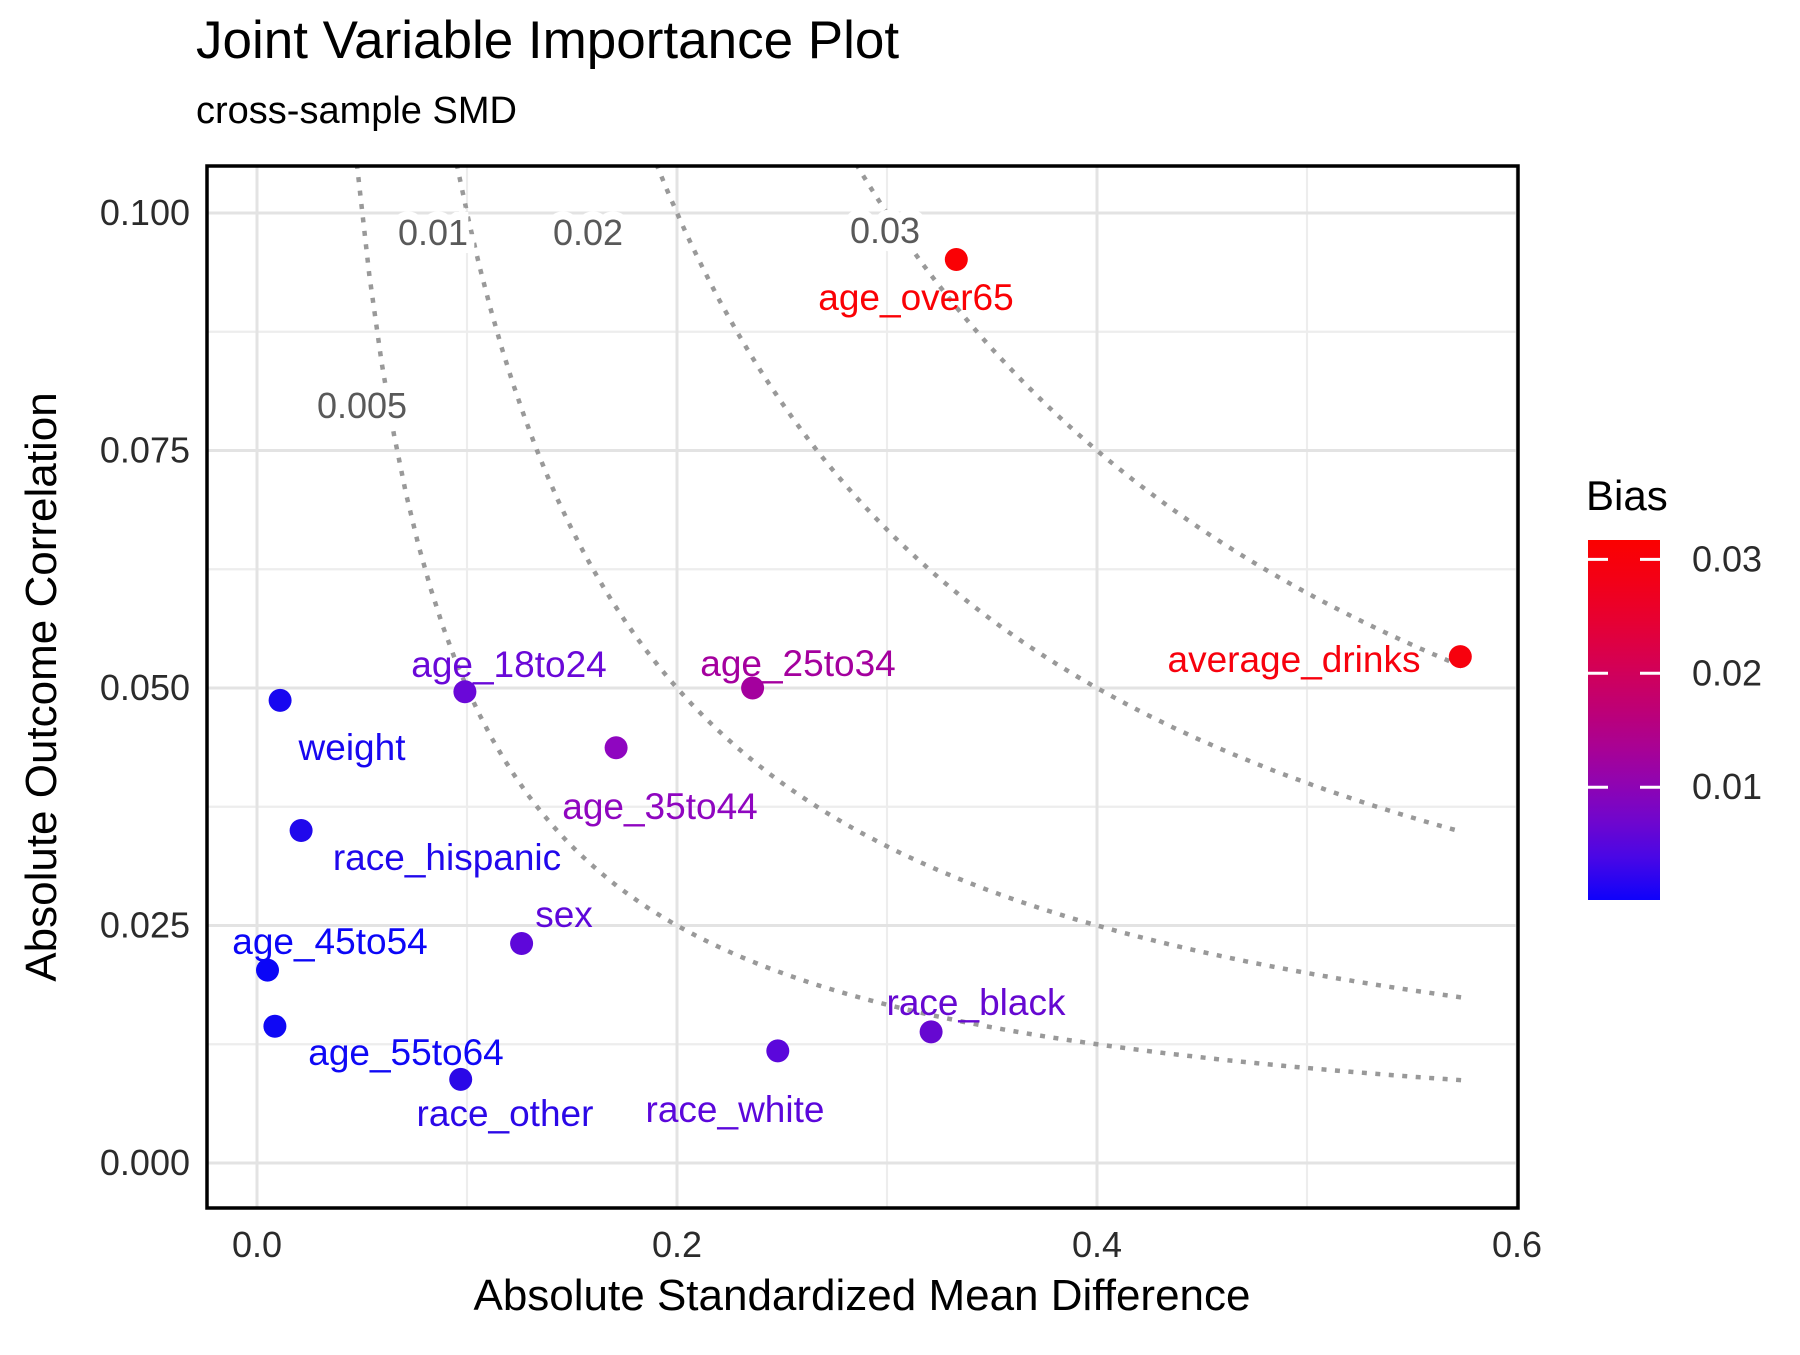 This screenshot has height=1355, width=1800. What do you see at coordinates (1517, 1244) in the screenshot?
I see `x-tick-0.6: 0.6` at bounding box center [1517, 1244].